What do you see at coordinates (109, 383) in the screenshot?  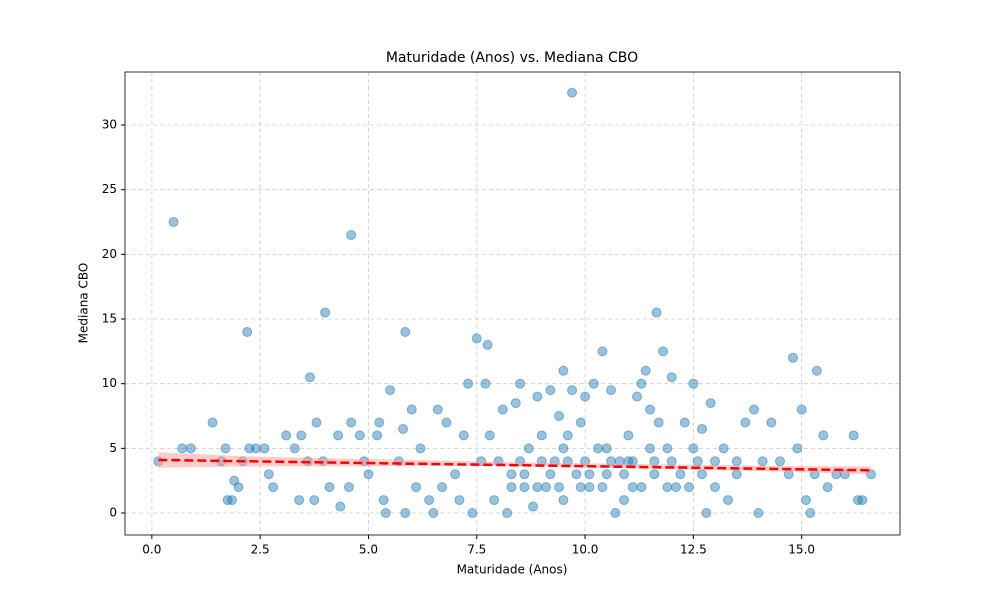 I see `y-tick-label: 10` at bounding box center [109, 383].